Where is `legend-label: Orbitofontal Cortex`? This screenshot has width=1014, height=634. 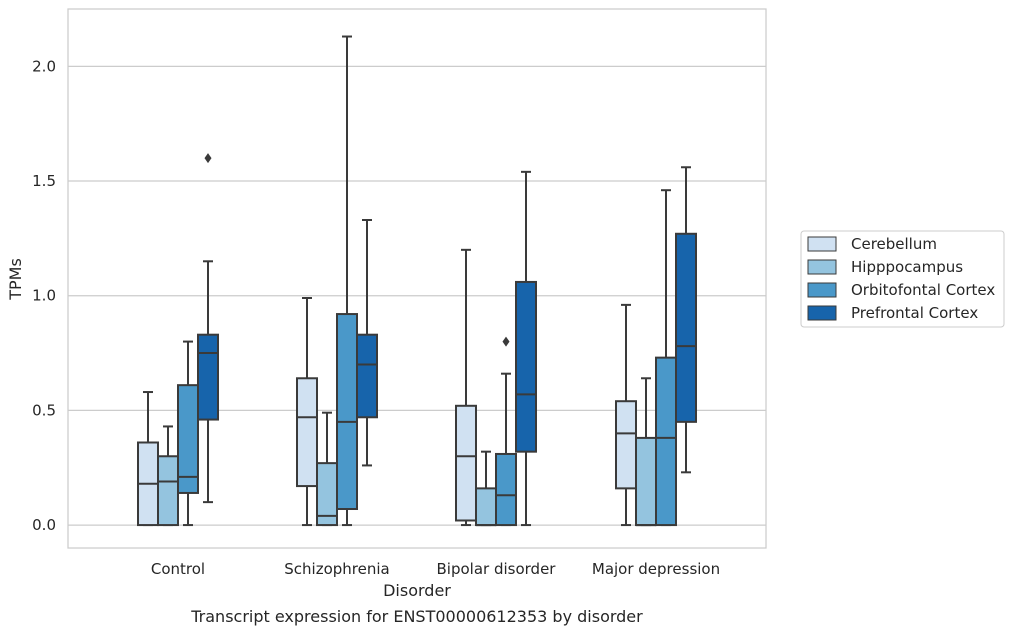
legend-label: Orbitofontal Cortex is located at coordinates (923, 290).